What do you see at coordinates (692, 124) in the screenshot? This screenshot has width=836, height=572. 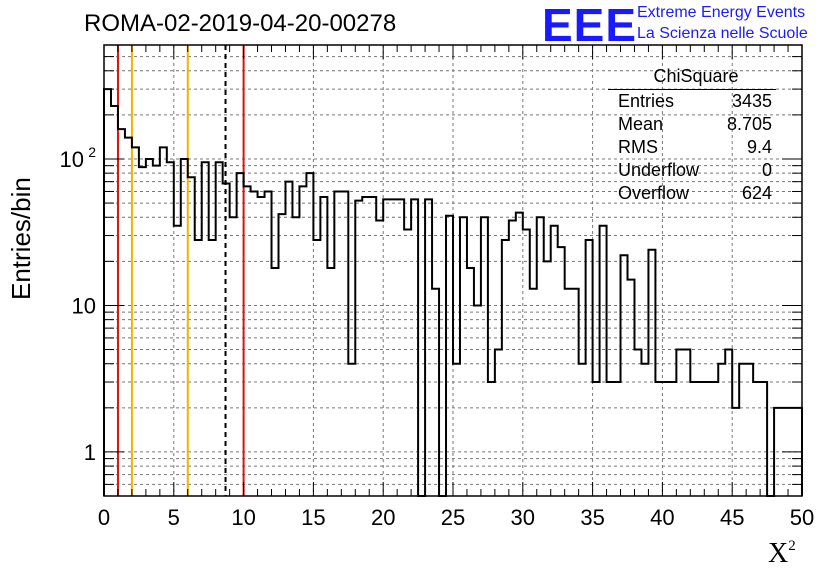 I see `stats-row-mean: Mean 8.705` at bounding box center [692, 124].